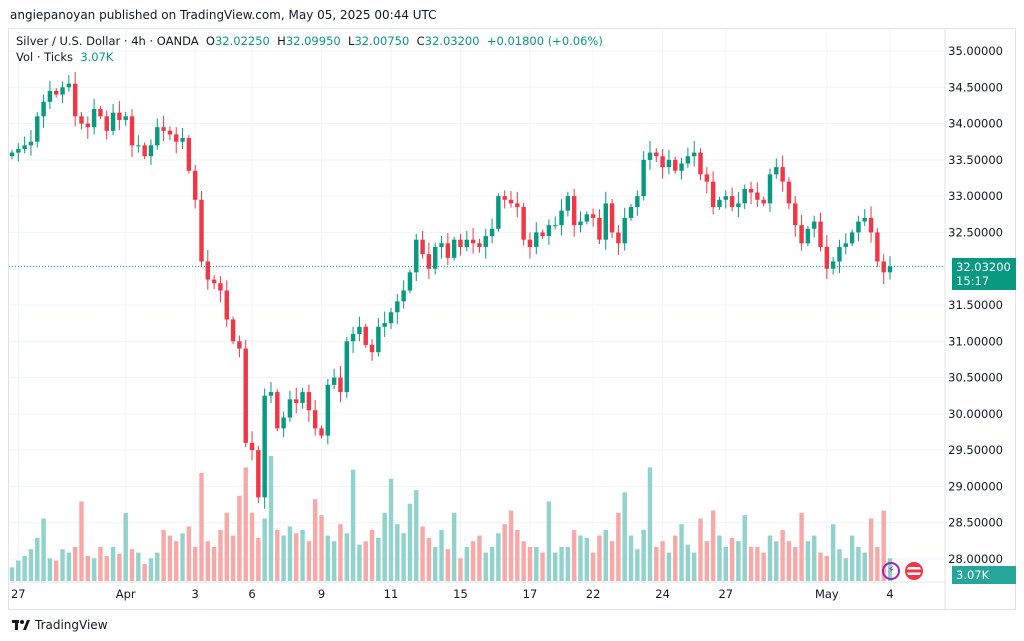 This screenshot has height=641, width=1024. What do you see at coordinates (725, 594) in the screenshot?
I see `time-tick-label: 27` at bounding box center [725, 594].